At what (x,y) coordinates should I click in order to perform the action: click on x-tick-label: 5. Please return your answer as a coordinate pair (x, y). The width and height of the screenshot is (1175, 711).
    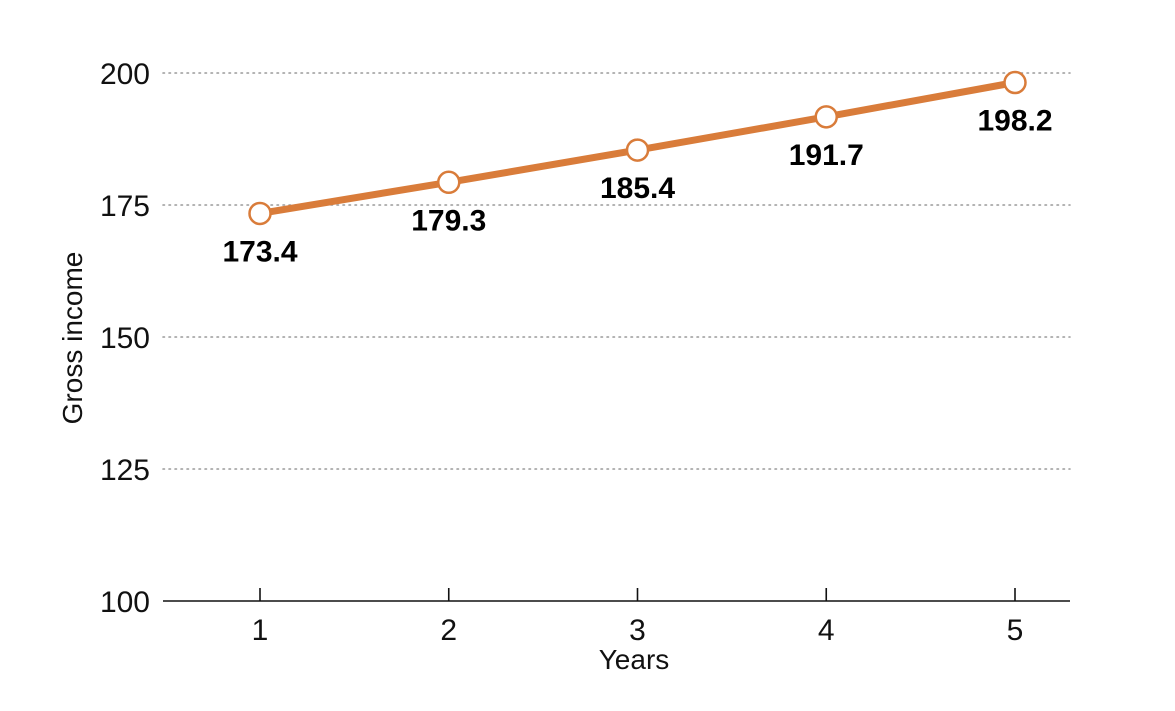
    Looking at the image, I should click on (1015, 630).